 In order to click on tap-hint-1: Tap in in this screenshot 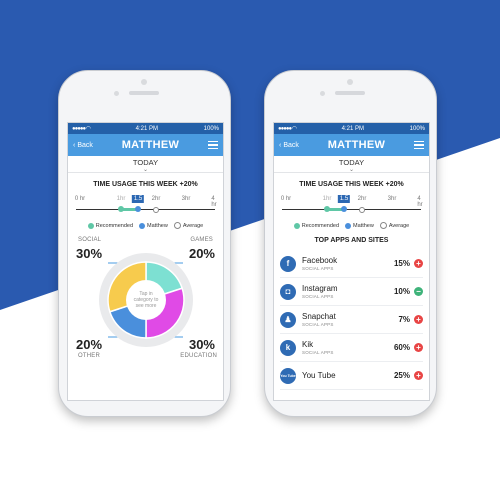, I will do `click(146, 294)`.